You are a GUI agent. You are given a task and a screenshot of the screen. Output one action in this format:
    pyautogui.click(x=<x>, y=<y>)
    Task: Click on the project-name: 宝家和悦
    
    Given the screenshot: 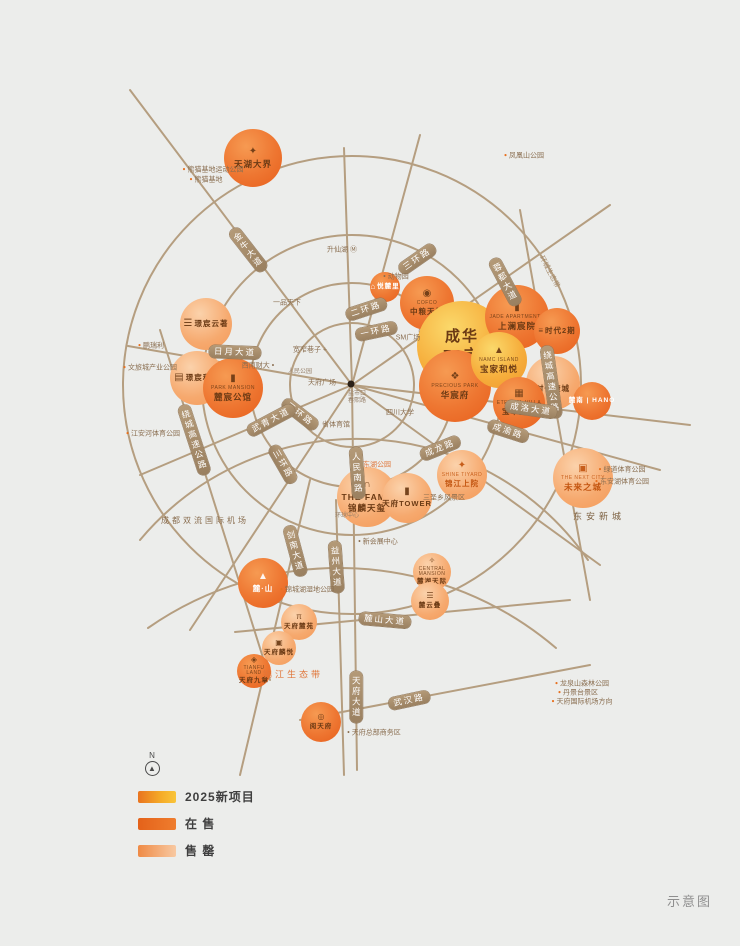 What is the action you would take?
    pyautogui.click(x=498, y=368)
    